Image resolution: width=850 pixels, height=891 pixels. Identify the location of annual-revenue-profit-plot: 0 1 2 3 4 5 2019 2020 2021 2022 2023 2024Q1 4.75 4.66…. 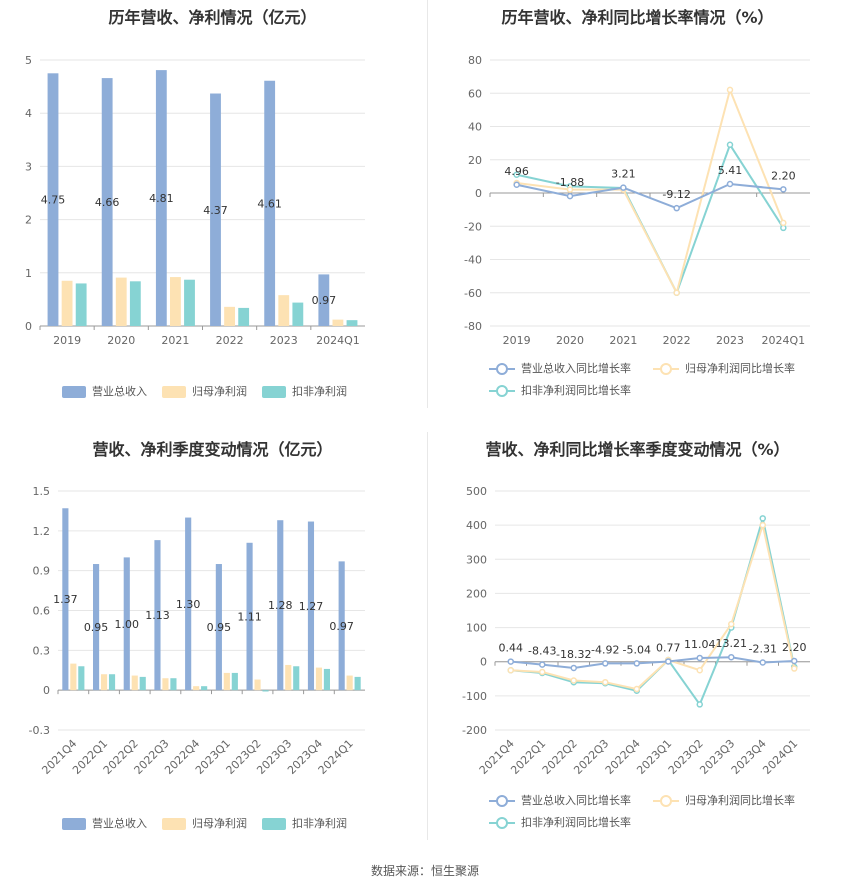
(195, 200).